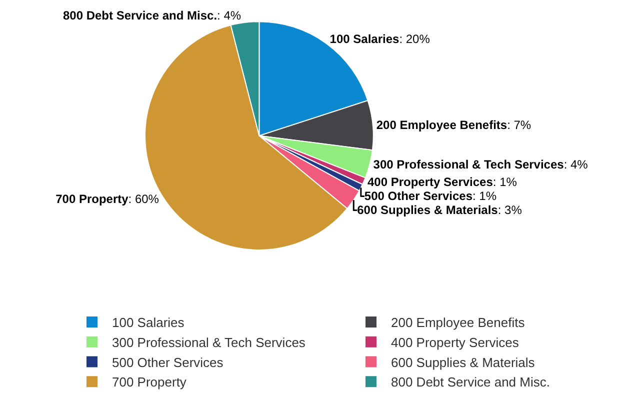 This screenshot has width=643, height=402. What do you see at coordinates (168, 362) in the screenshot?
I see `legend-label: 500 Other Services` at bounding box center [168, 362].